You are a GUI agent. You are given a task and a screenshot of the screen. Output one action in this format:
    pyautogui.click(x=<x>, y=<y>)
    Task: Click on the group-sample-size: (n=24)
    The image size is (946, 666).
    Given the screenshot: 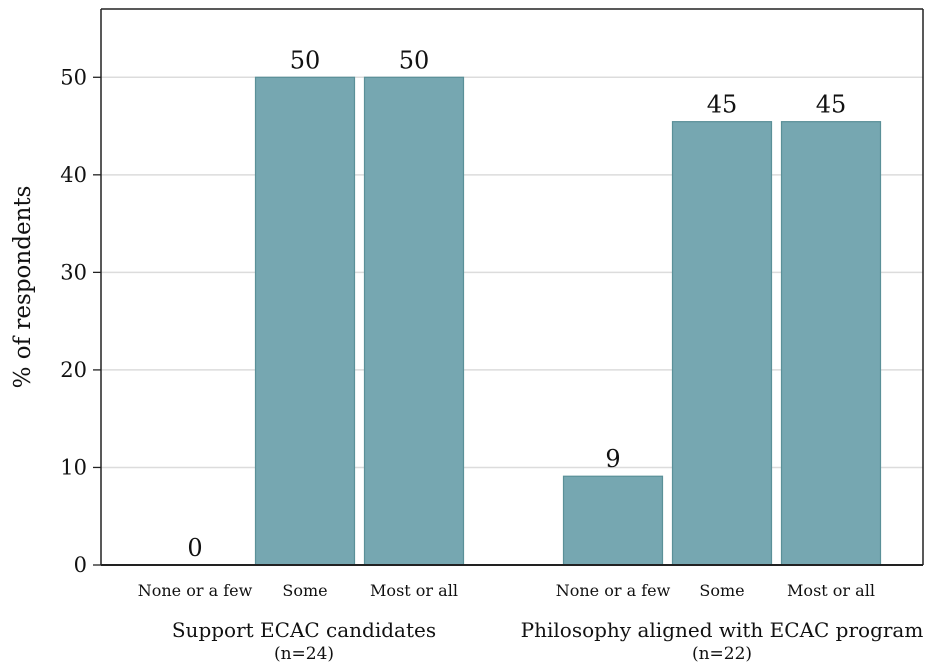 What is the action you would take?
    pyautogui.click(x=304, y=654)
    